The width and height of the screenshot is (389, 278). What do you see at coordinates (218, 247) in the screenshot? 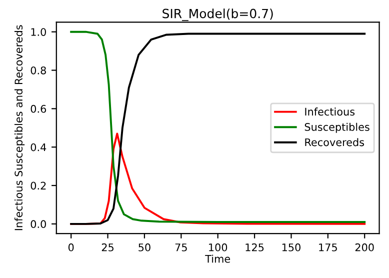
I see `x-tick-label: 100` at bounding box center [218, 247].